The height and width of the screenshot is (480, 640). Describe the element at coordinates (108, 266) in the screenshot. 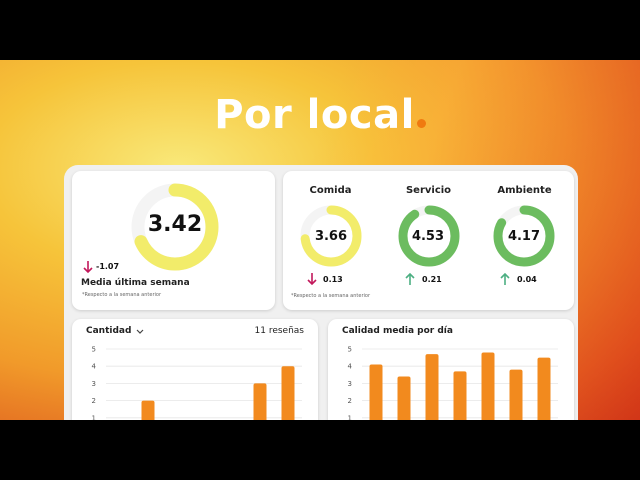

I see `weekly-delta: -1.07` at that location.